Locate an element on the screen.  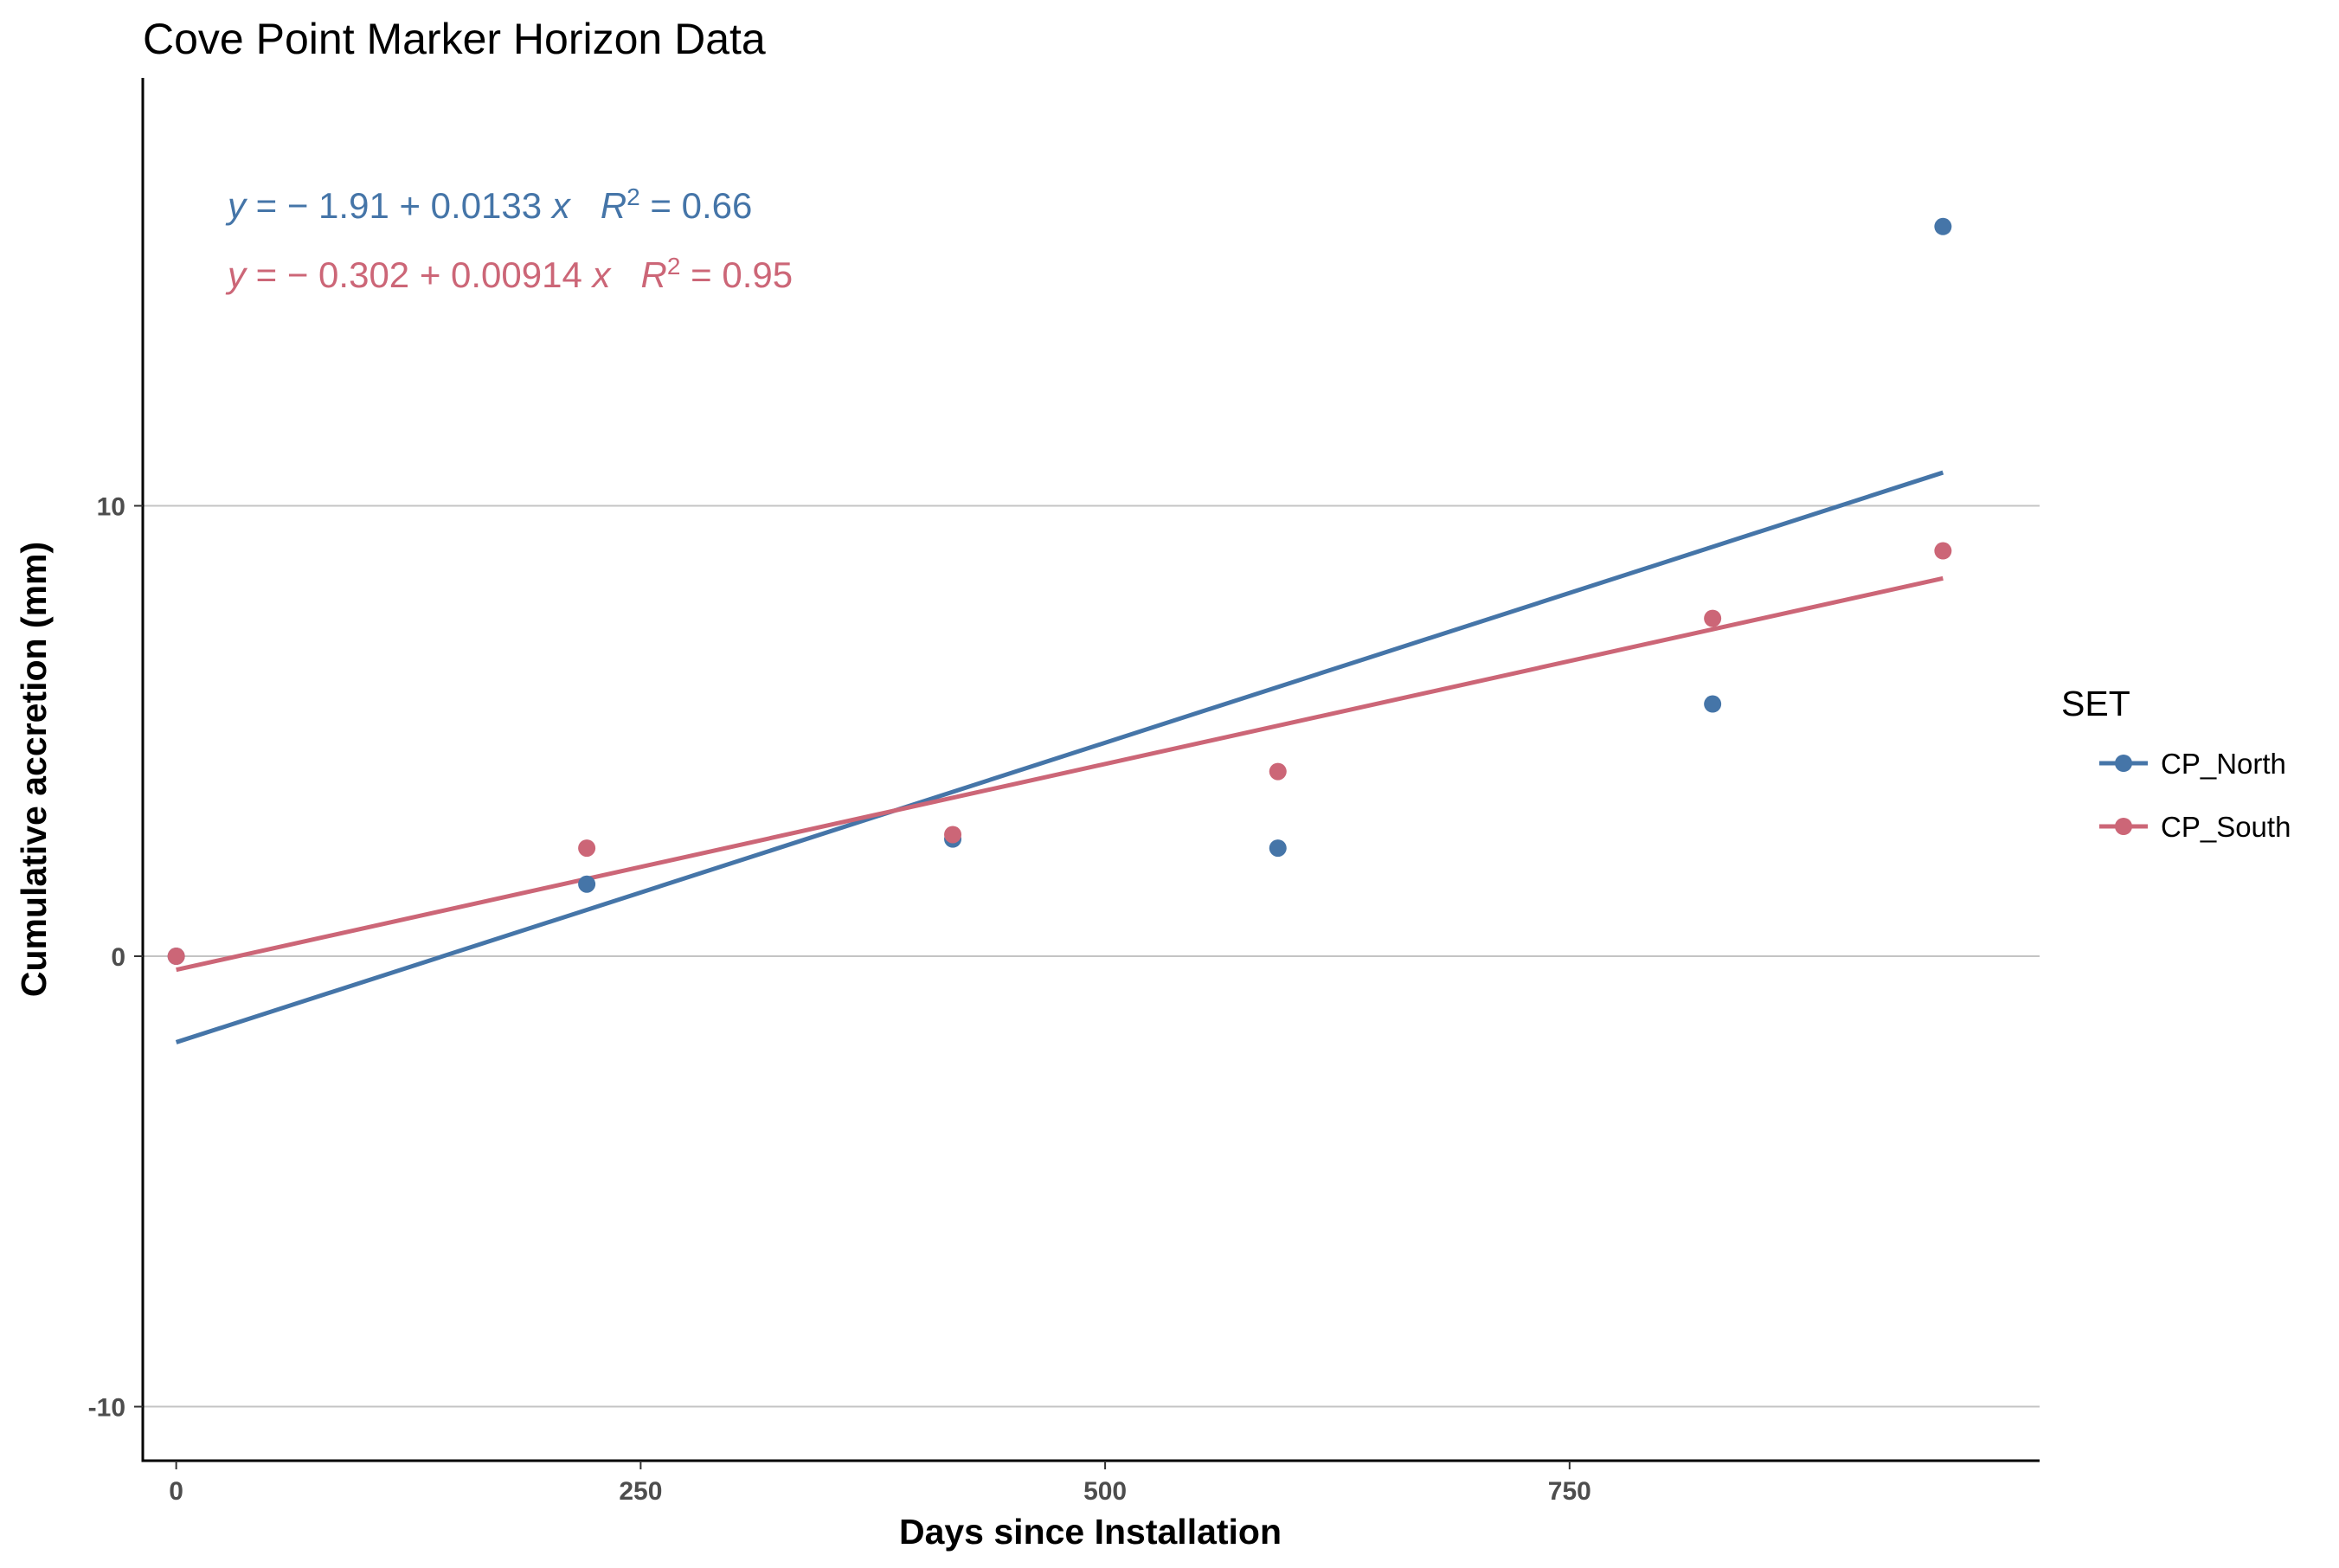
x-axis-title: Days since Installation is located at coordinates (1090, 1532).